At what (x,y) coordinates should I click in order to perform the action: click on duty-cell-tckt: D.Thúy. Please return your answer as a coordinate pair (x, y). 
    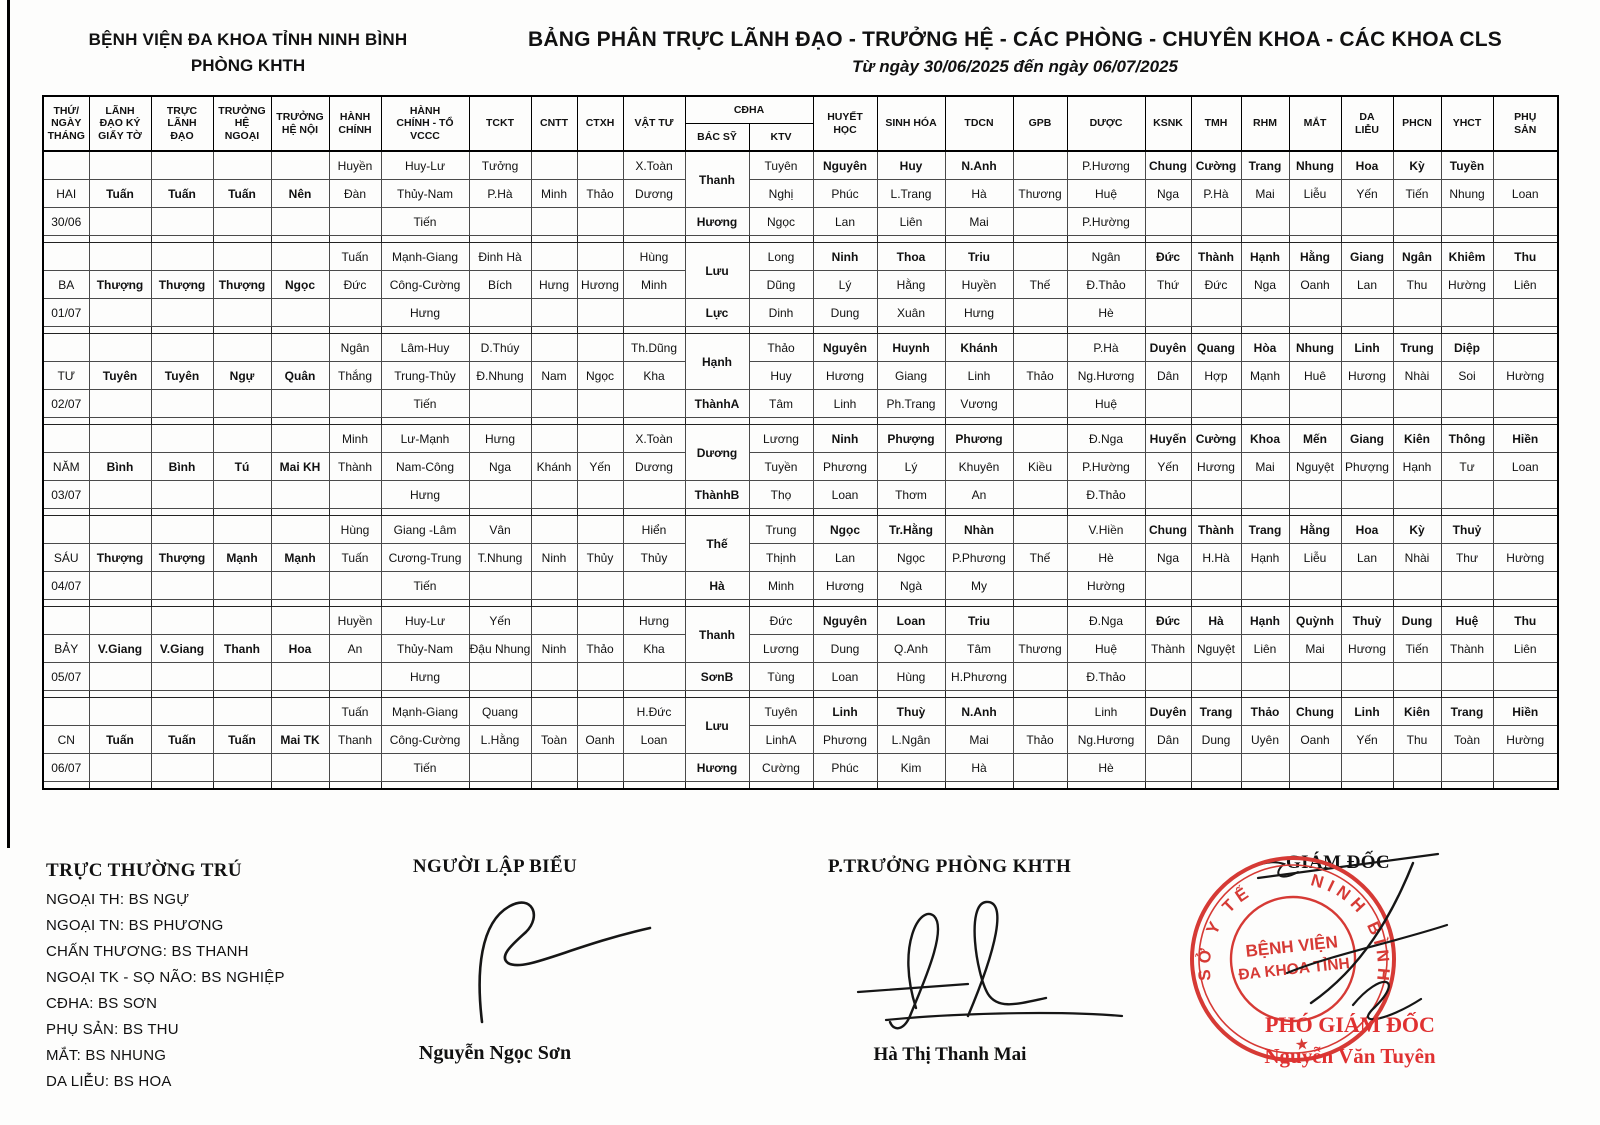
    Looking at the image, I should click on (500, 347).